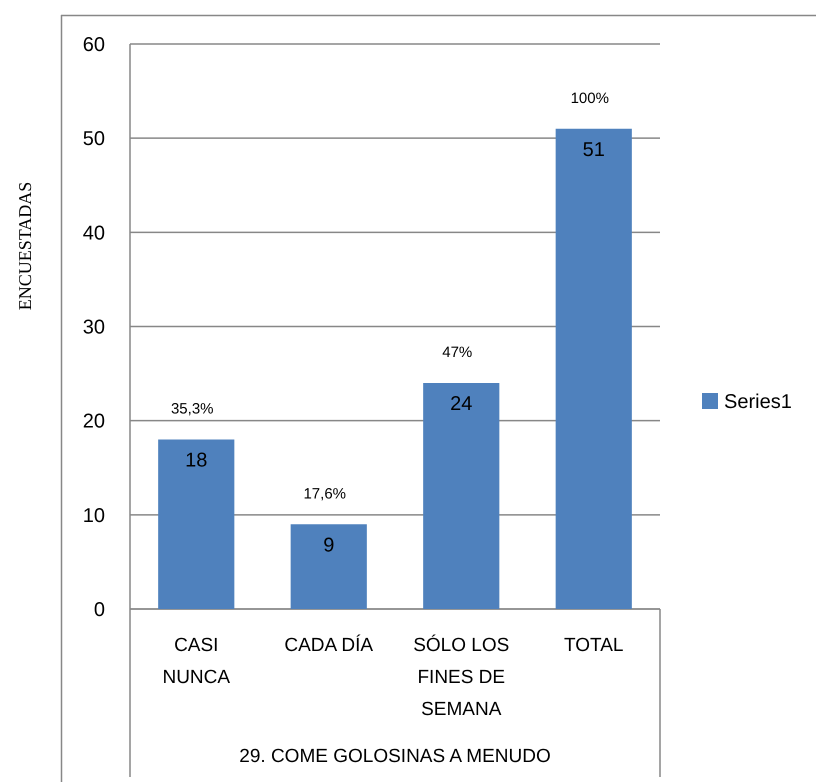 The width and height of the screenshot is (816, 782). What do you see at coordinates (457, 352) in the screenshot?
I see `annotation: 47%` at bounding box center [457, 352].